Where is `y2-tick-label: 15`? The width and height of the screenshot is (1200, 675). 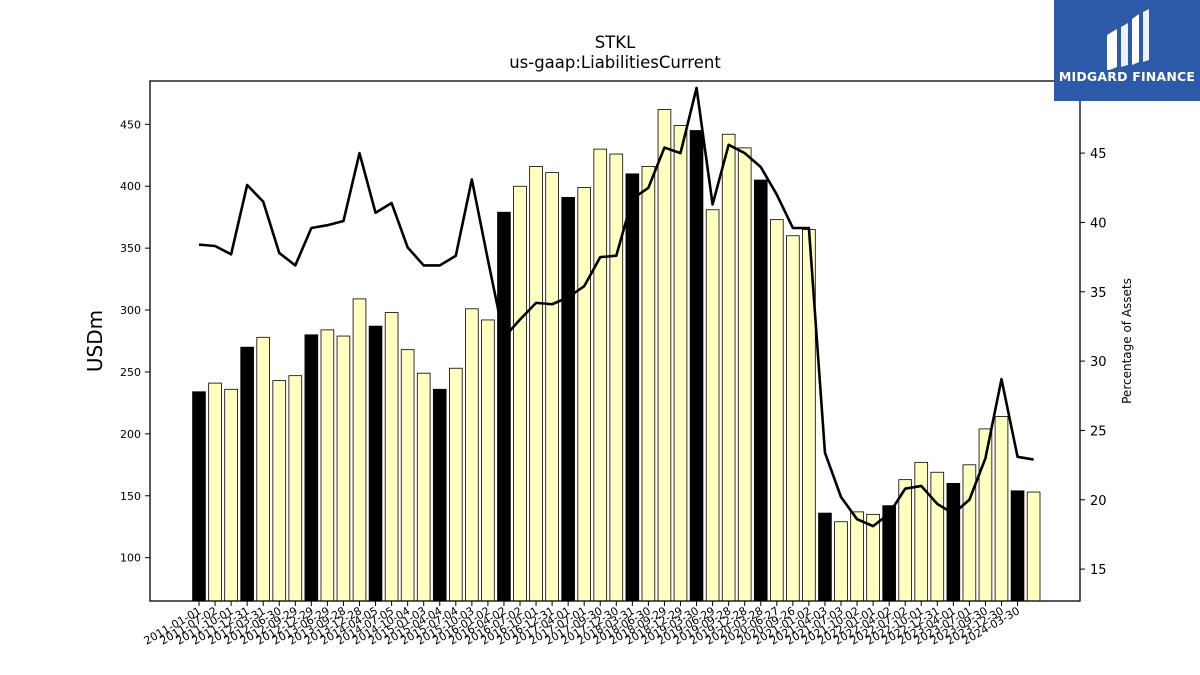
y2-tick-label: 15 is located at coordinates (1098, 570).